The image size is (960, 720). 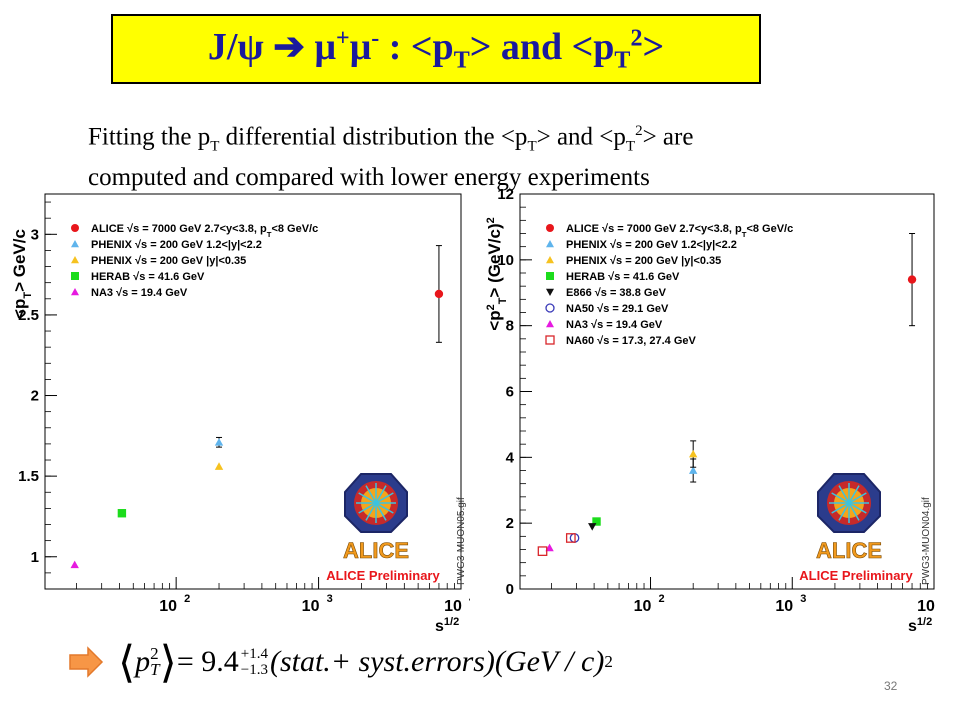 I want to click on formula-pt: p, so click(x=143, y=661).